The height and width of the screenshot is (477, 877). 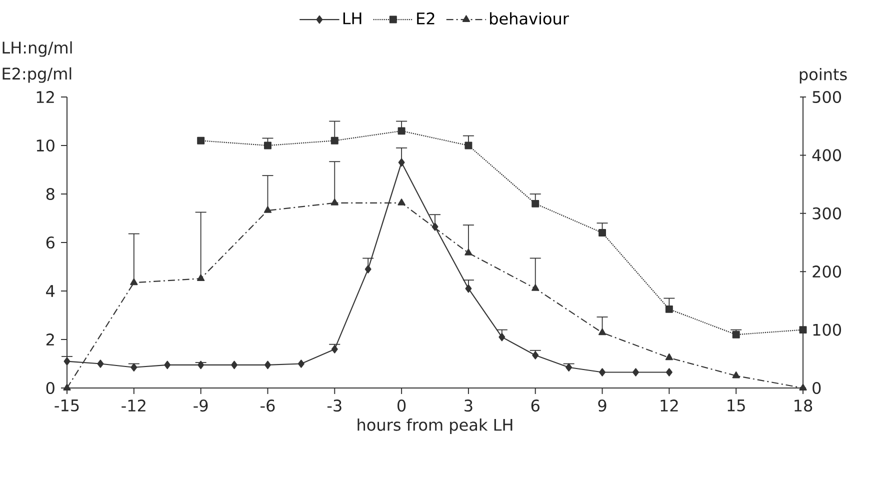 What do you see at coordinates (45, 145) in the screenshot?
I see `y-tick-label: 10` at bounding box center [45, 145].